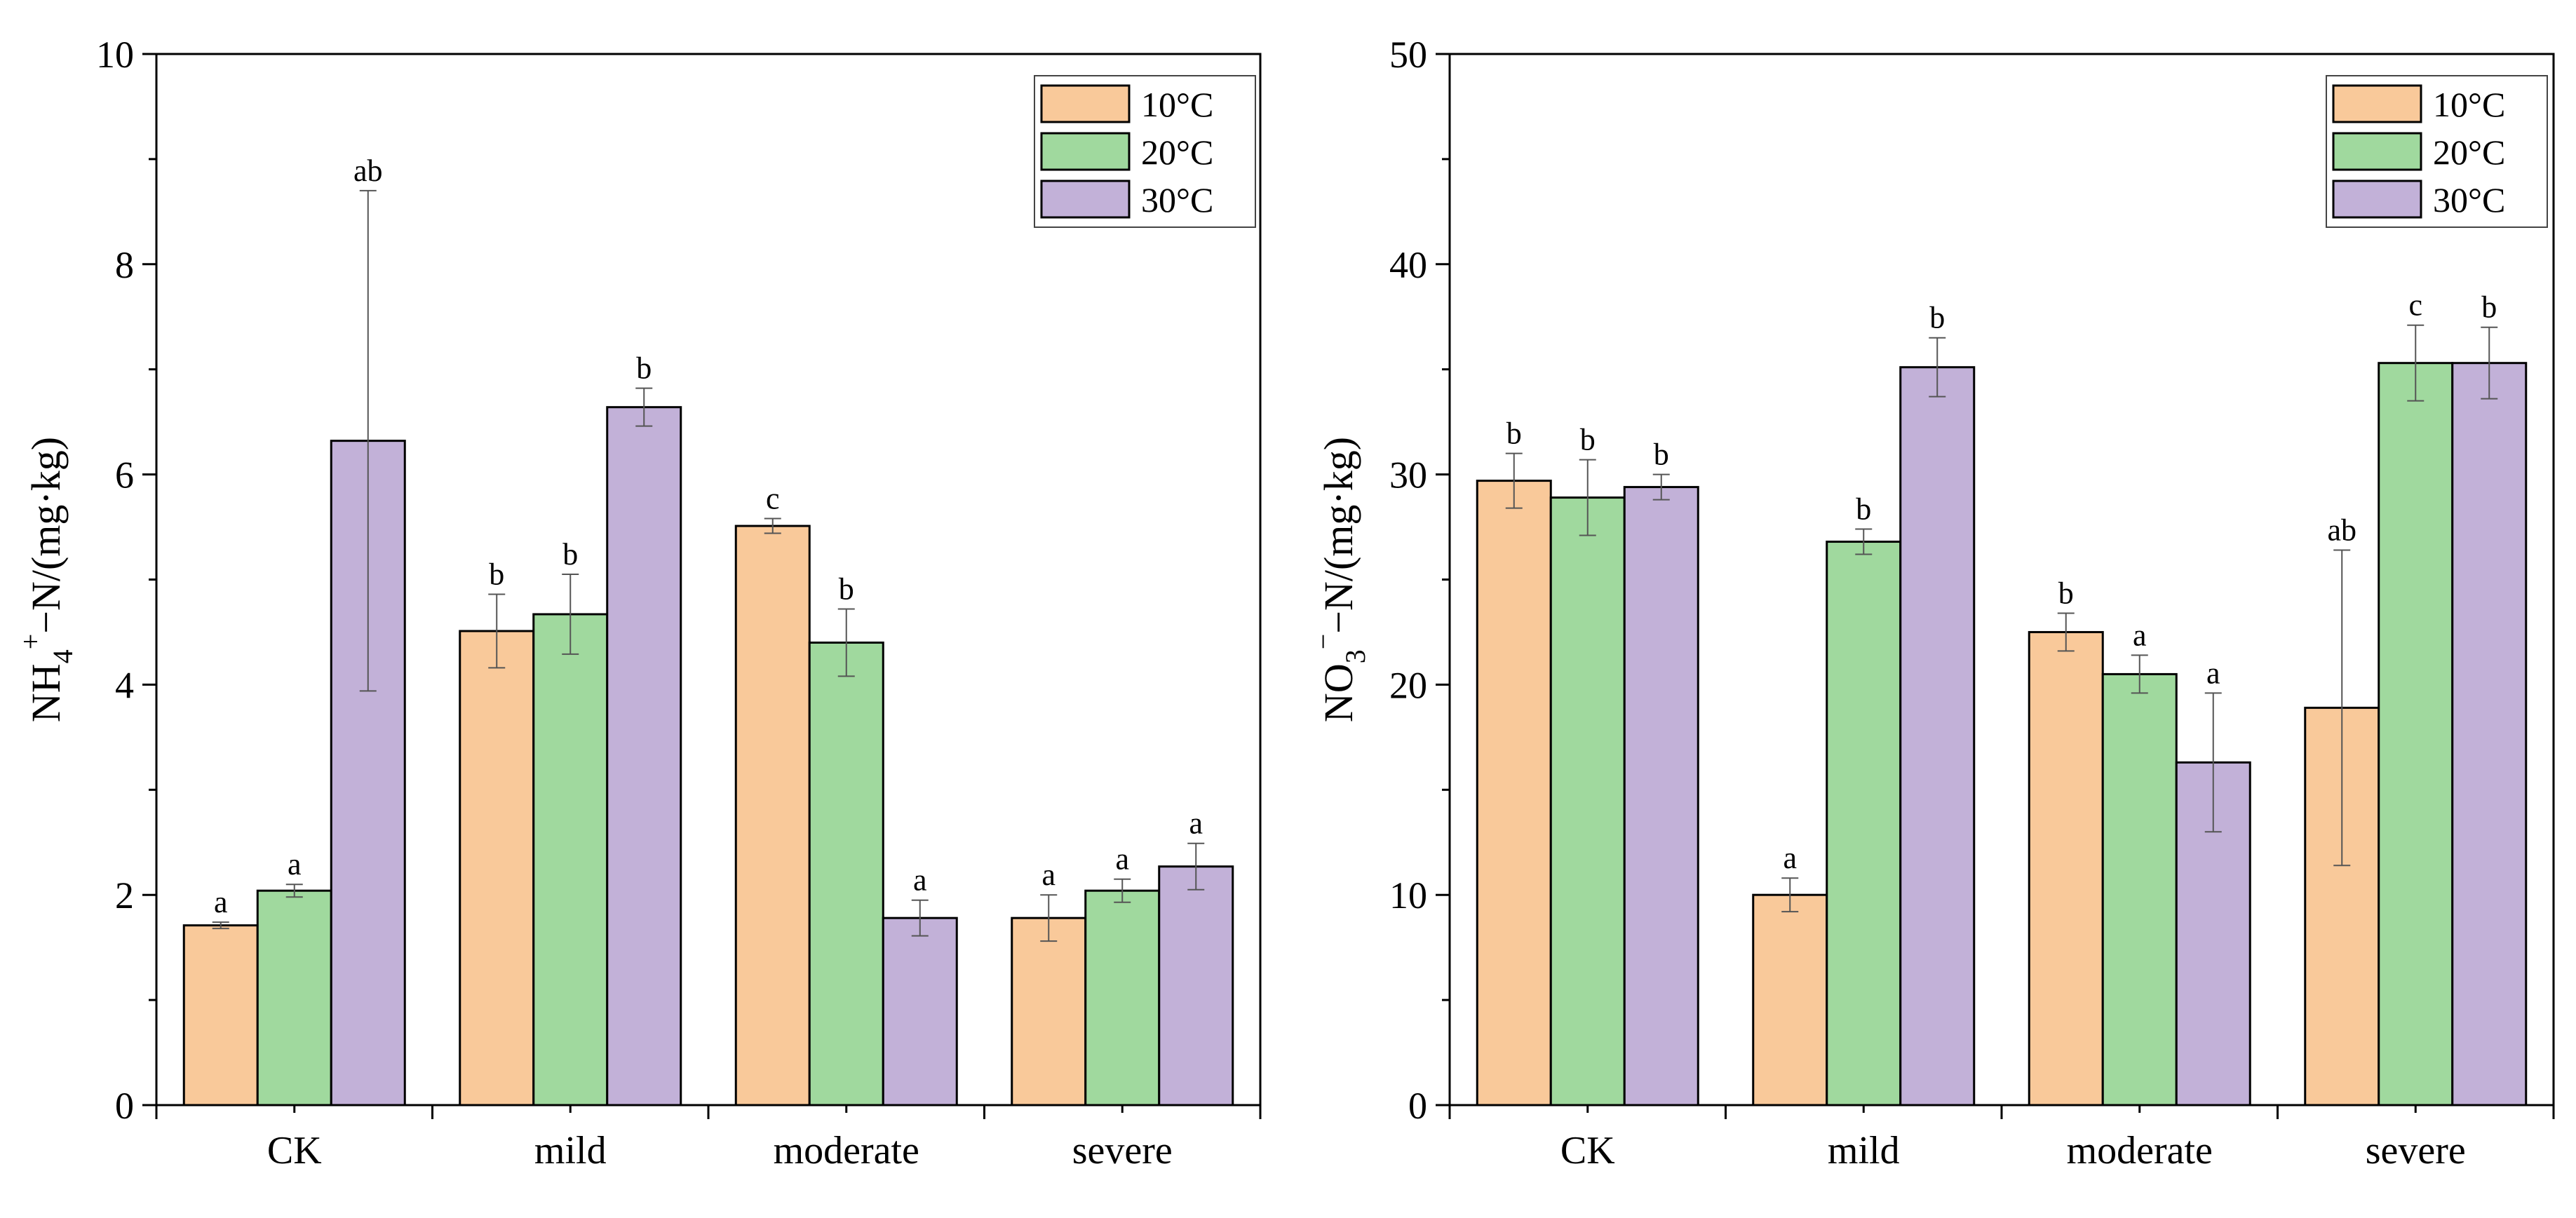  What do you see at coordinates (570, 1150) in the screenshot?
I see `x-tick-label-mild: mild` at bounding box center [570, 1150].